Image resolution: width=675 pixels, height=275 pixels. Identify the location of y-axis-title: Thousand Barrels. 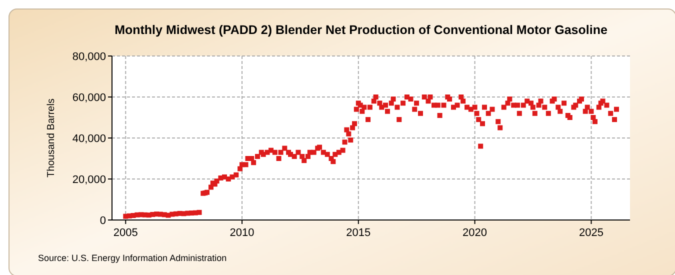
(51, 138).